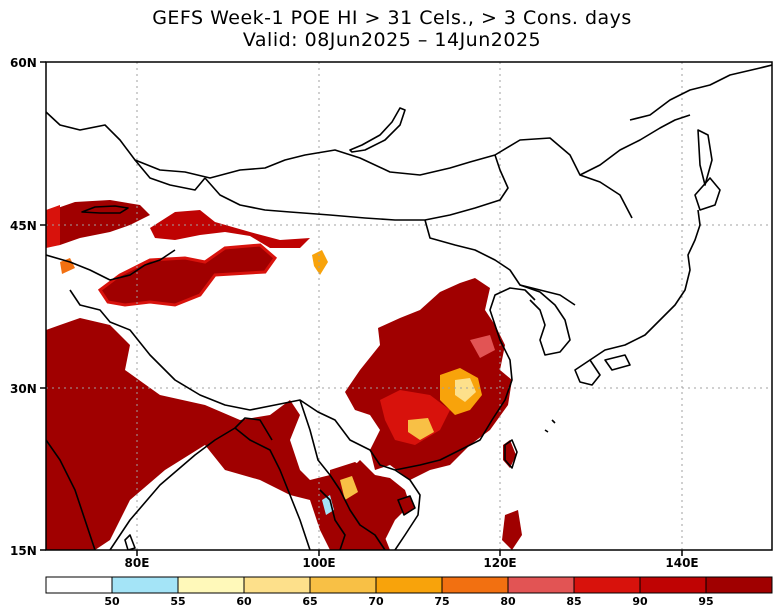 The width and height of the screenshot is (784, 615). What do you see at coordinates (356, 187) in the screenshot?
I see `mongolia-border` at bounding box center [356, 187].